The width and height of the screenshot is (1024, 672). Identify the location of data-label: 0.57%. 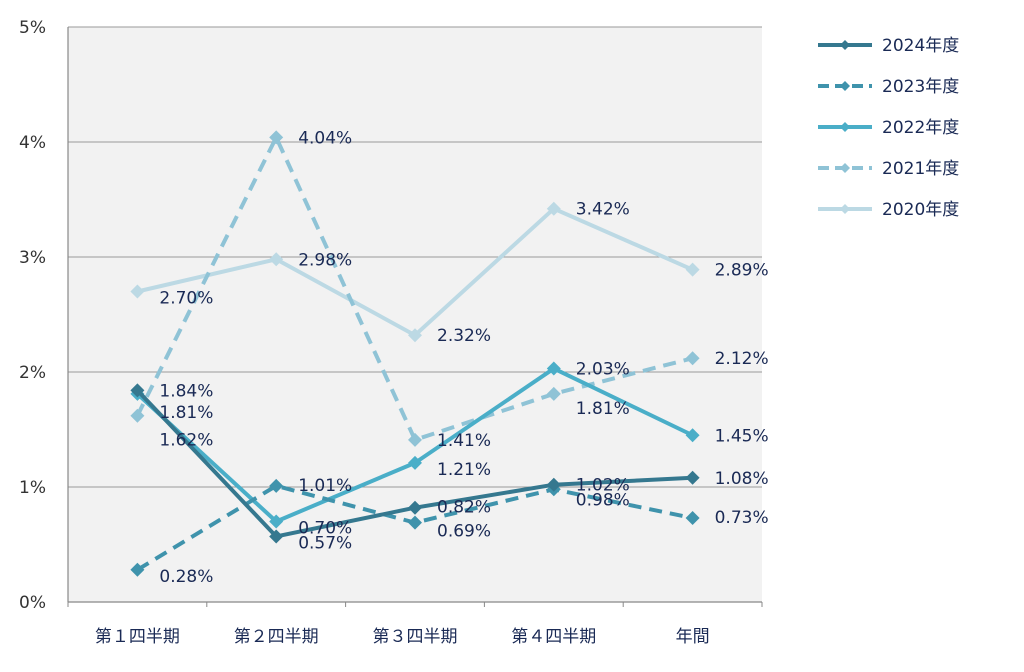
(325, 543).